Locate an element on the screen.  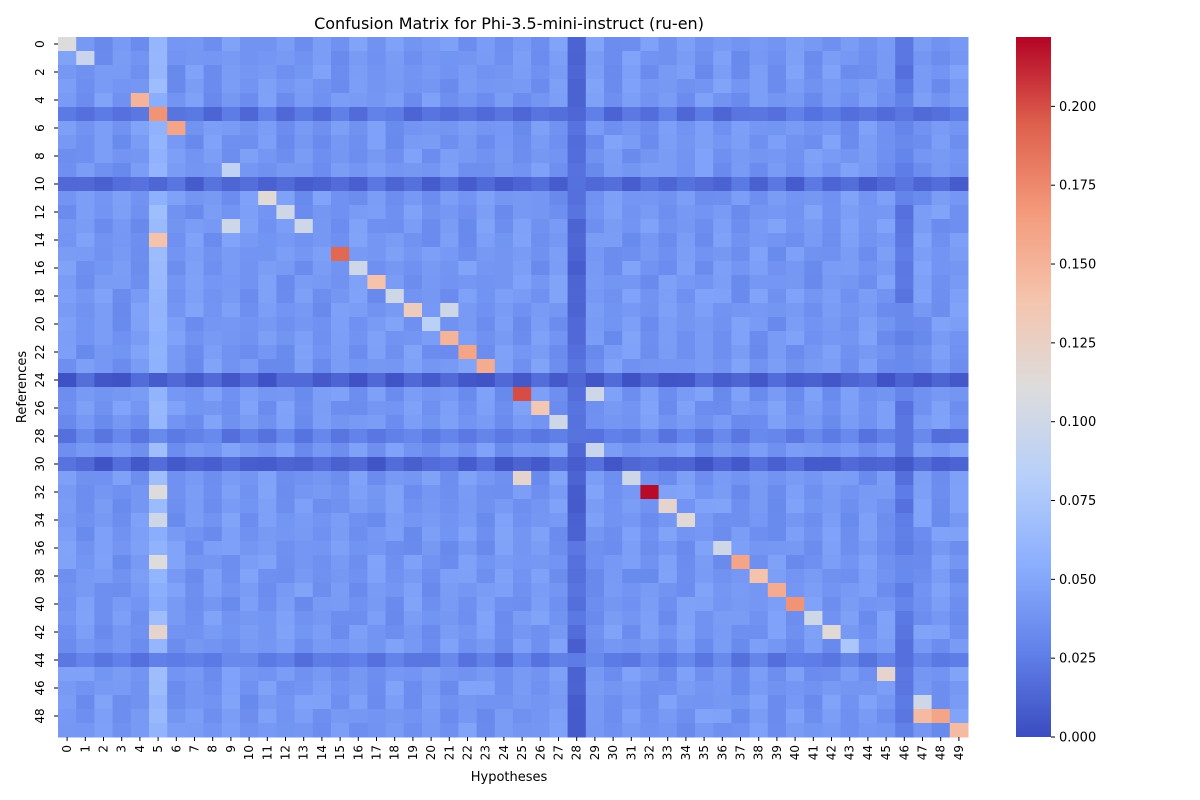
y-tick-label: 40 is located at coordinates (40, 603).